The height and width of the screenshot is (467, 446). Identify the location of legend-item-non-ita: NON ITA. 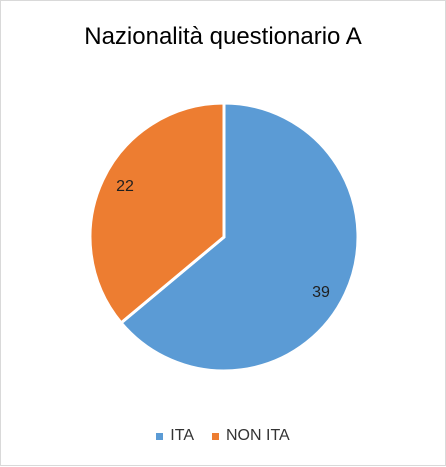
(251, 436).